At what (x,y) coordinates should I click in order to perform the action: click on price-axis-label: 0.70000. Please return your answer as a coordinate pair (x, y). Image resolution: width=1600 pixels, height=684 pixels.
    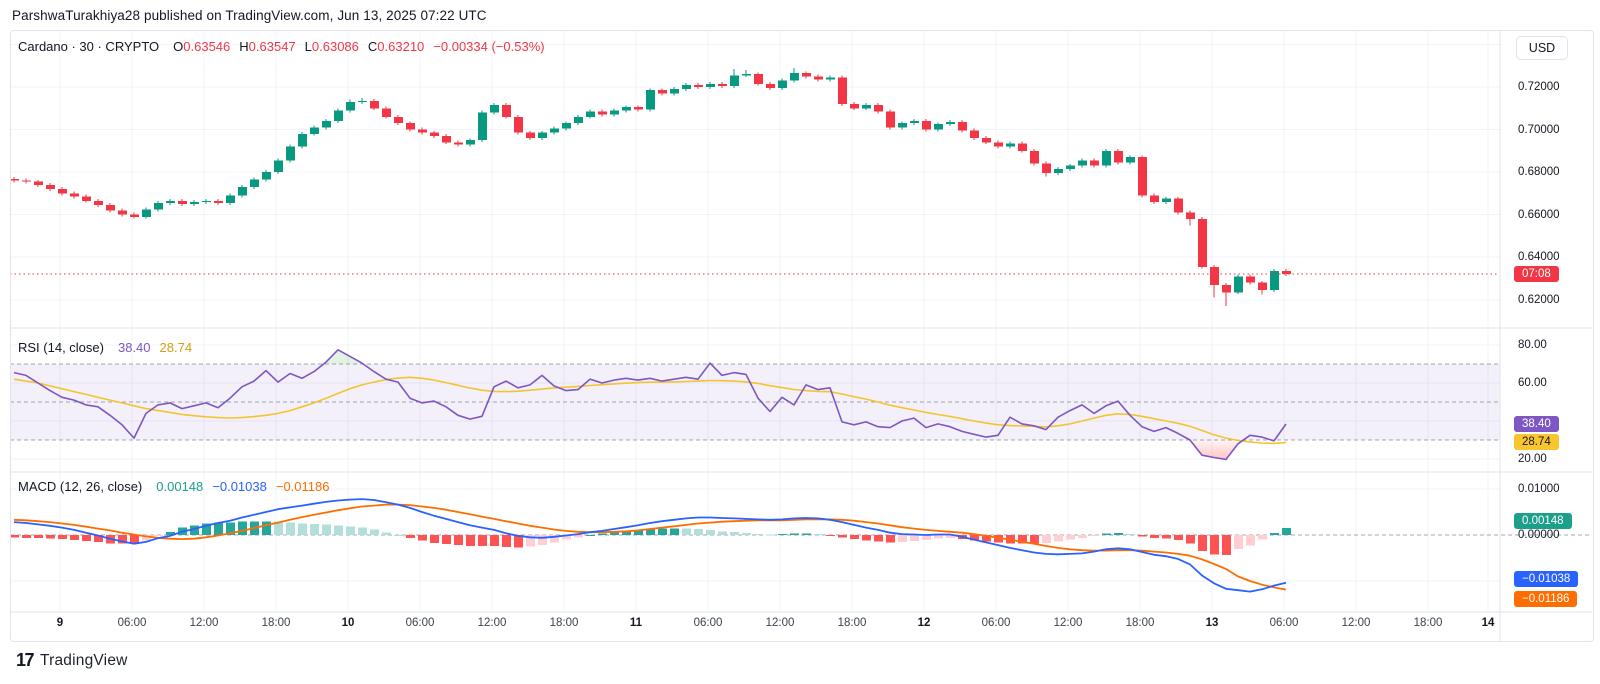
    Looking at the image, I should click on (1539, 129).